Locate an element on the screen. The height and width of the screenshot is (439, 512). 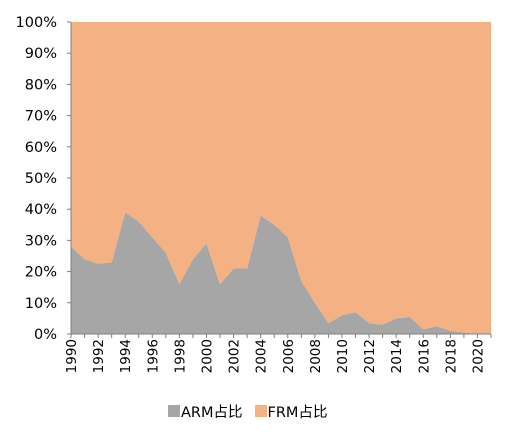
y-tick-label: 0% is located at coordinates (45, 335).